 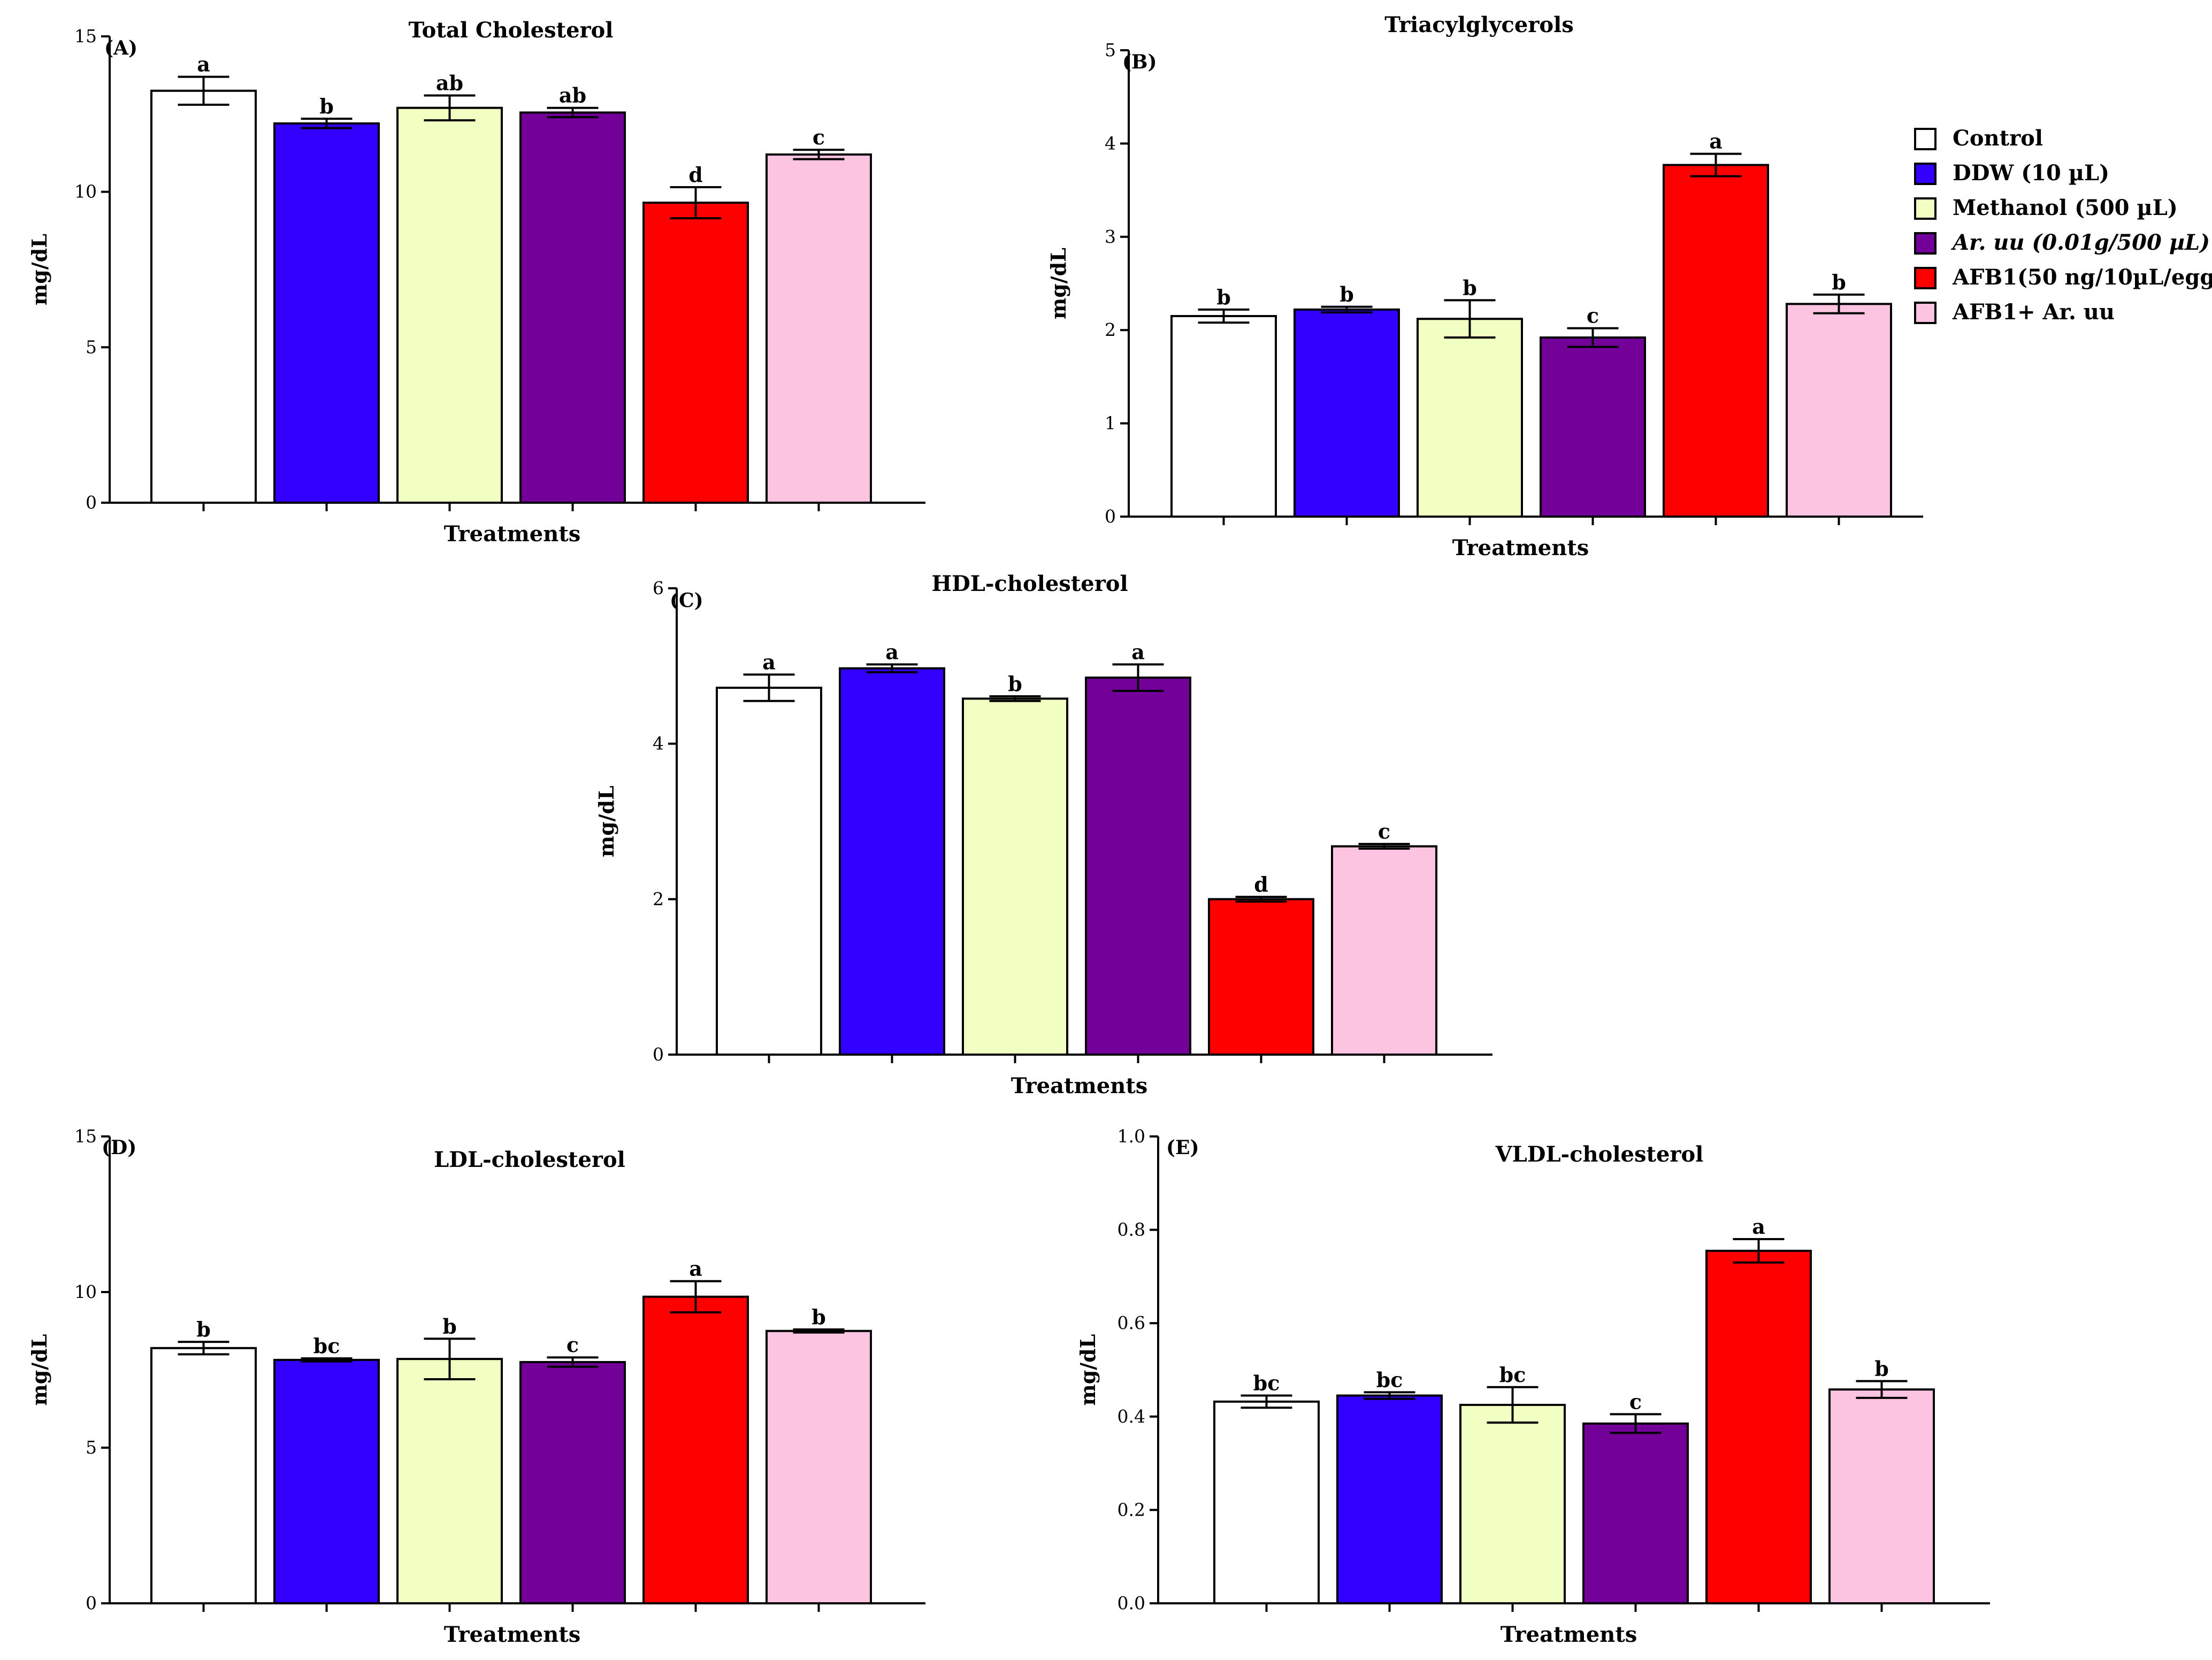 I want to click on y-tick-label: 0.6, so click(x=1131, y=1322).